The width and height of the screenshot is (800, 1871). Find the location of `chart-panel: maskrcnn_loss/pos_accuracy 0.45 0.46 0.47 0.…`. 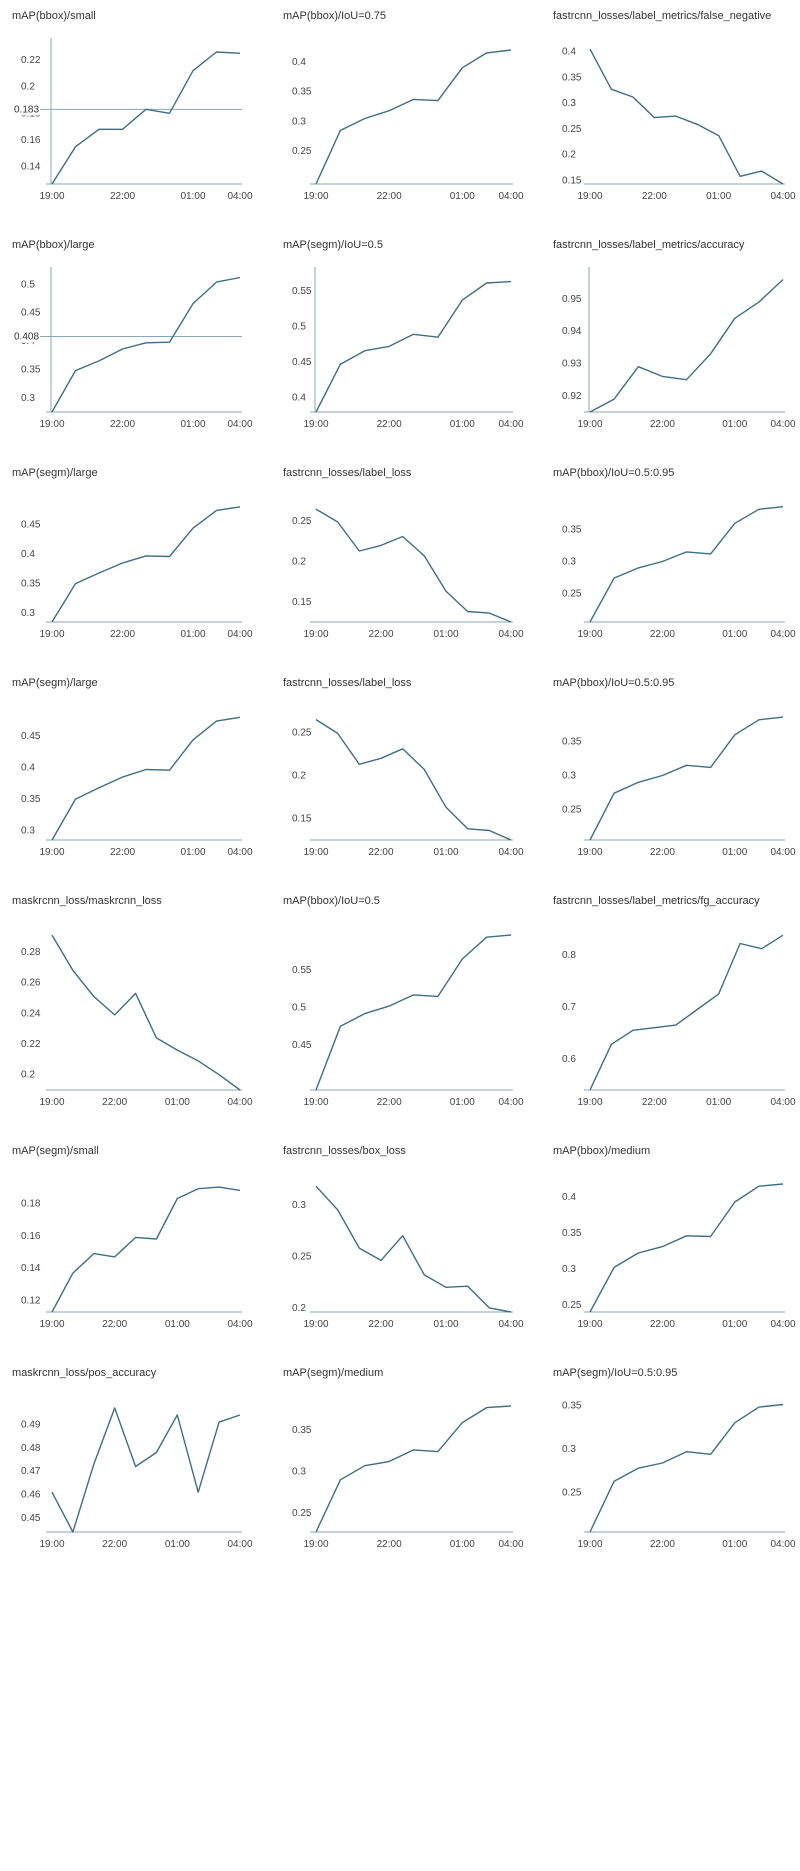

chart-panel: maskrcnn_loss/pos_accuracy 0.45 0.46 0.47 0.… is located at coordinates (127, 1467).